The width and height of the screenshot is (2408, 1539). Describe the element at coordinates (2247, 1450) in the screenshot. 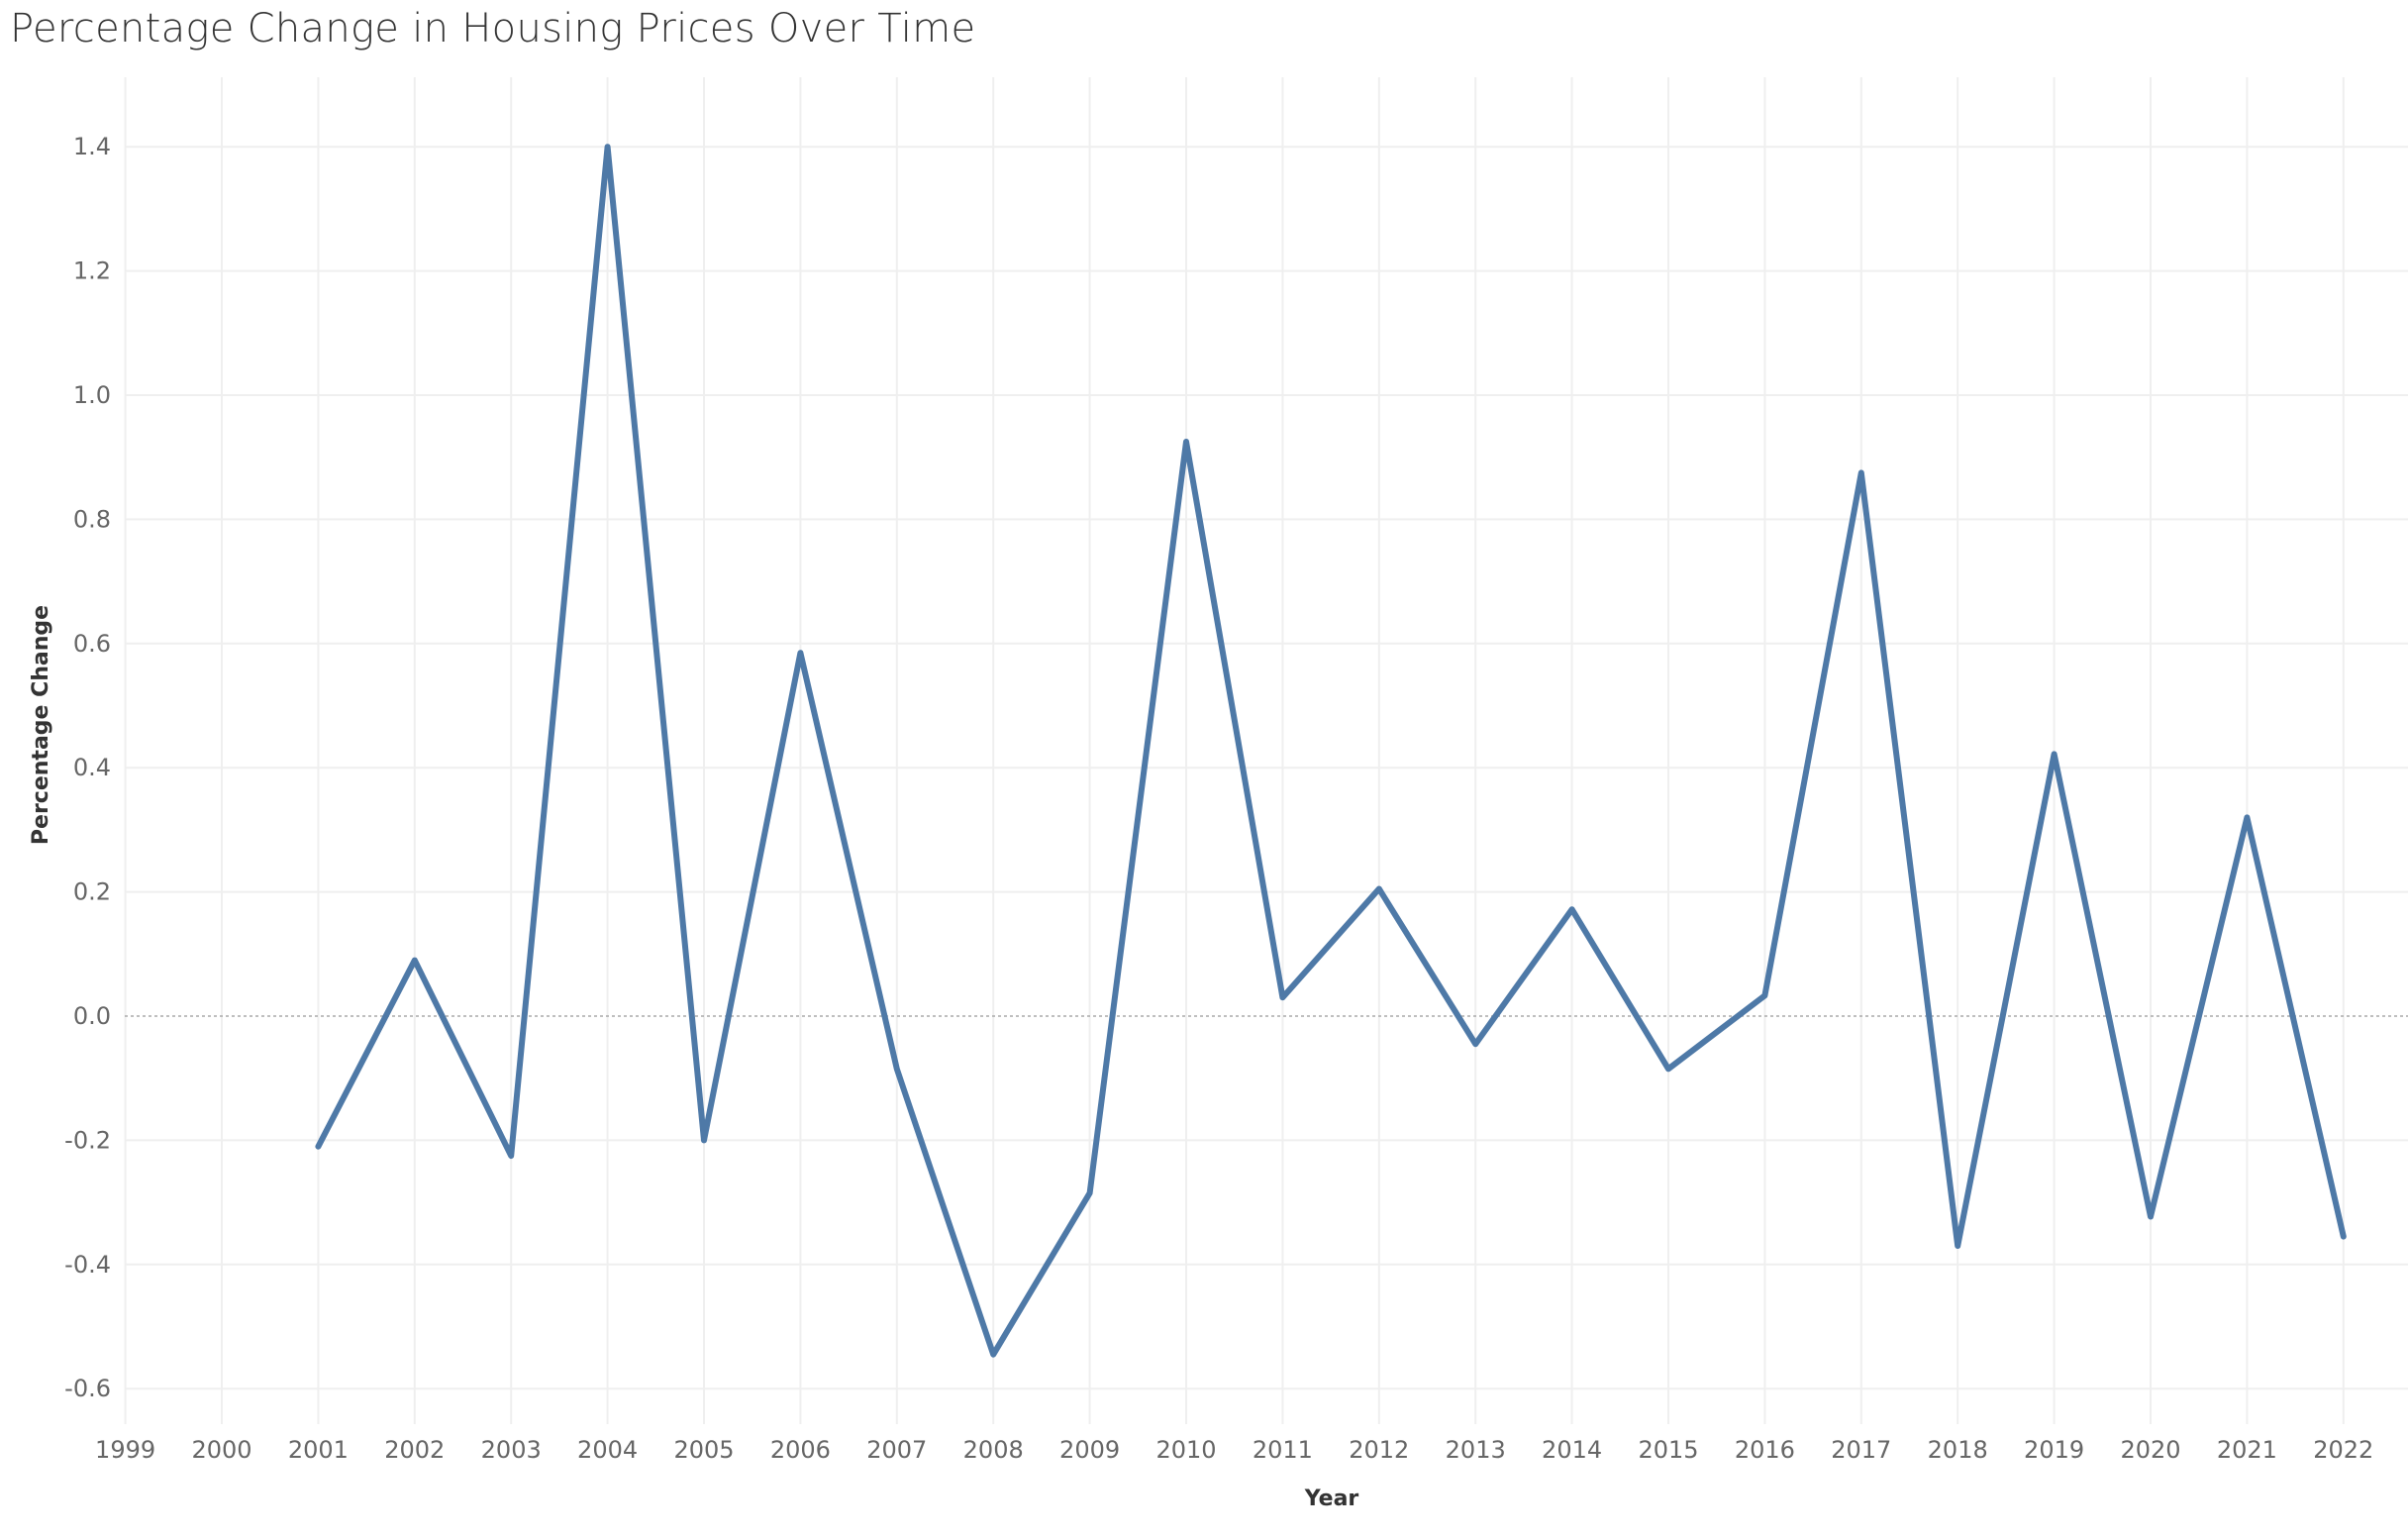

I see `x-tick-label: 2021` at that location.